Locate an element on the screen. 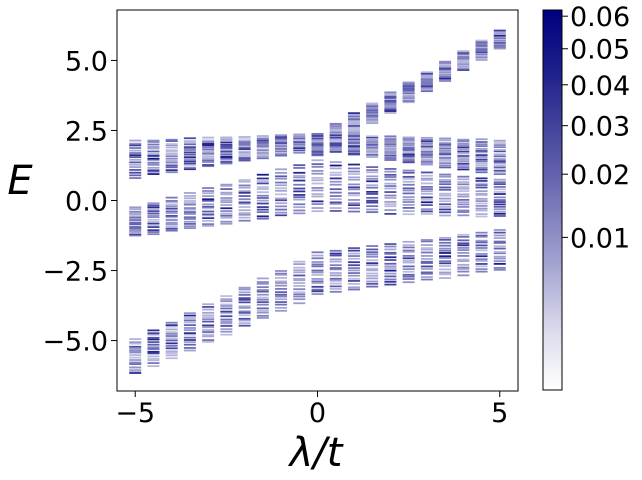  y-tick-label: 5.0 is located at coordinates (86, 61).